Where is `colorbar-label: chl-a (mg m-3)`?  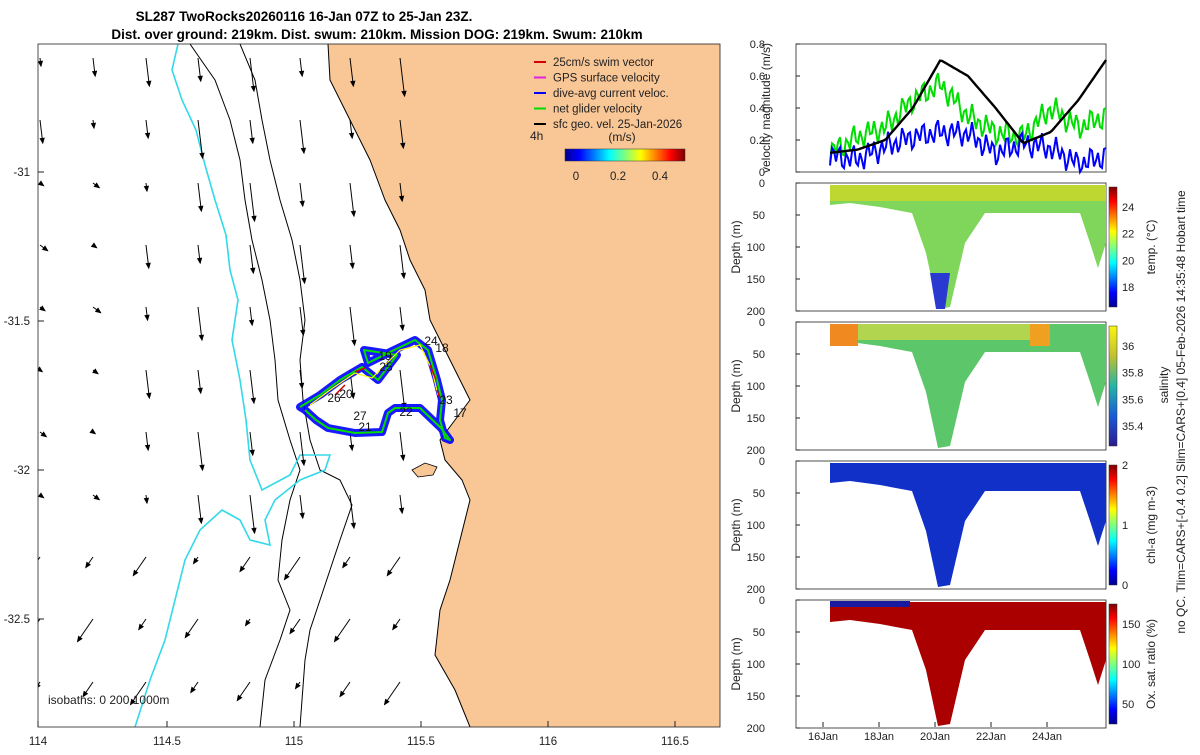 colorbar-label: chl-a (mg m-3) is located at coordinates (1151, 525).